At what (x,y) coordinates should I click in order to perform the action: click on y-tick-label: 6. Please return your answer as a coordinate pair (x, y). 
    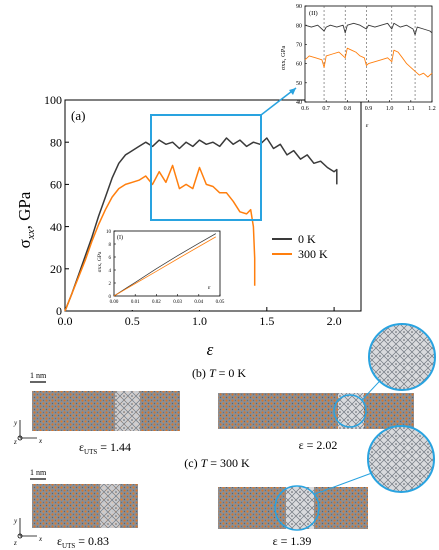
    Looking at the image, I should click on (110, 258).